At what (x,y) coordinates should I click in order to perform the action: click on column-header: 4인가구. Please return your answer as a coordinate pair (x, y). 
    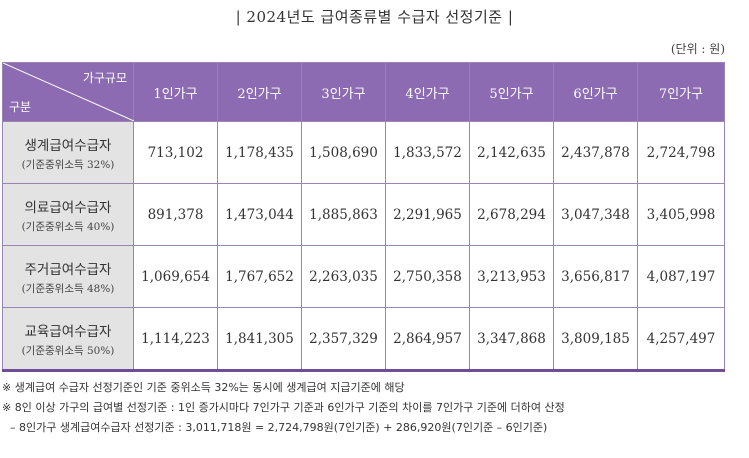
    Looking at the image, I should click on (427, 92).